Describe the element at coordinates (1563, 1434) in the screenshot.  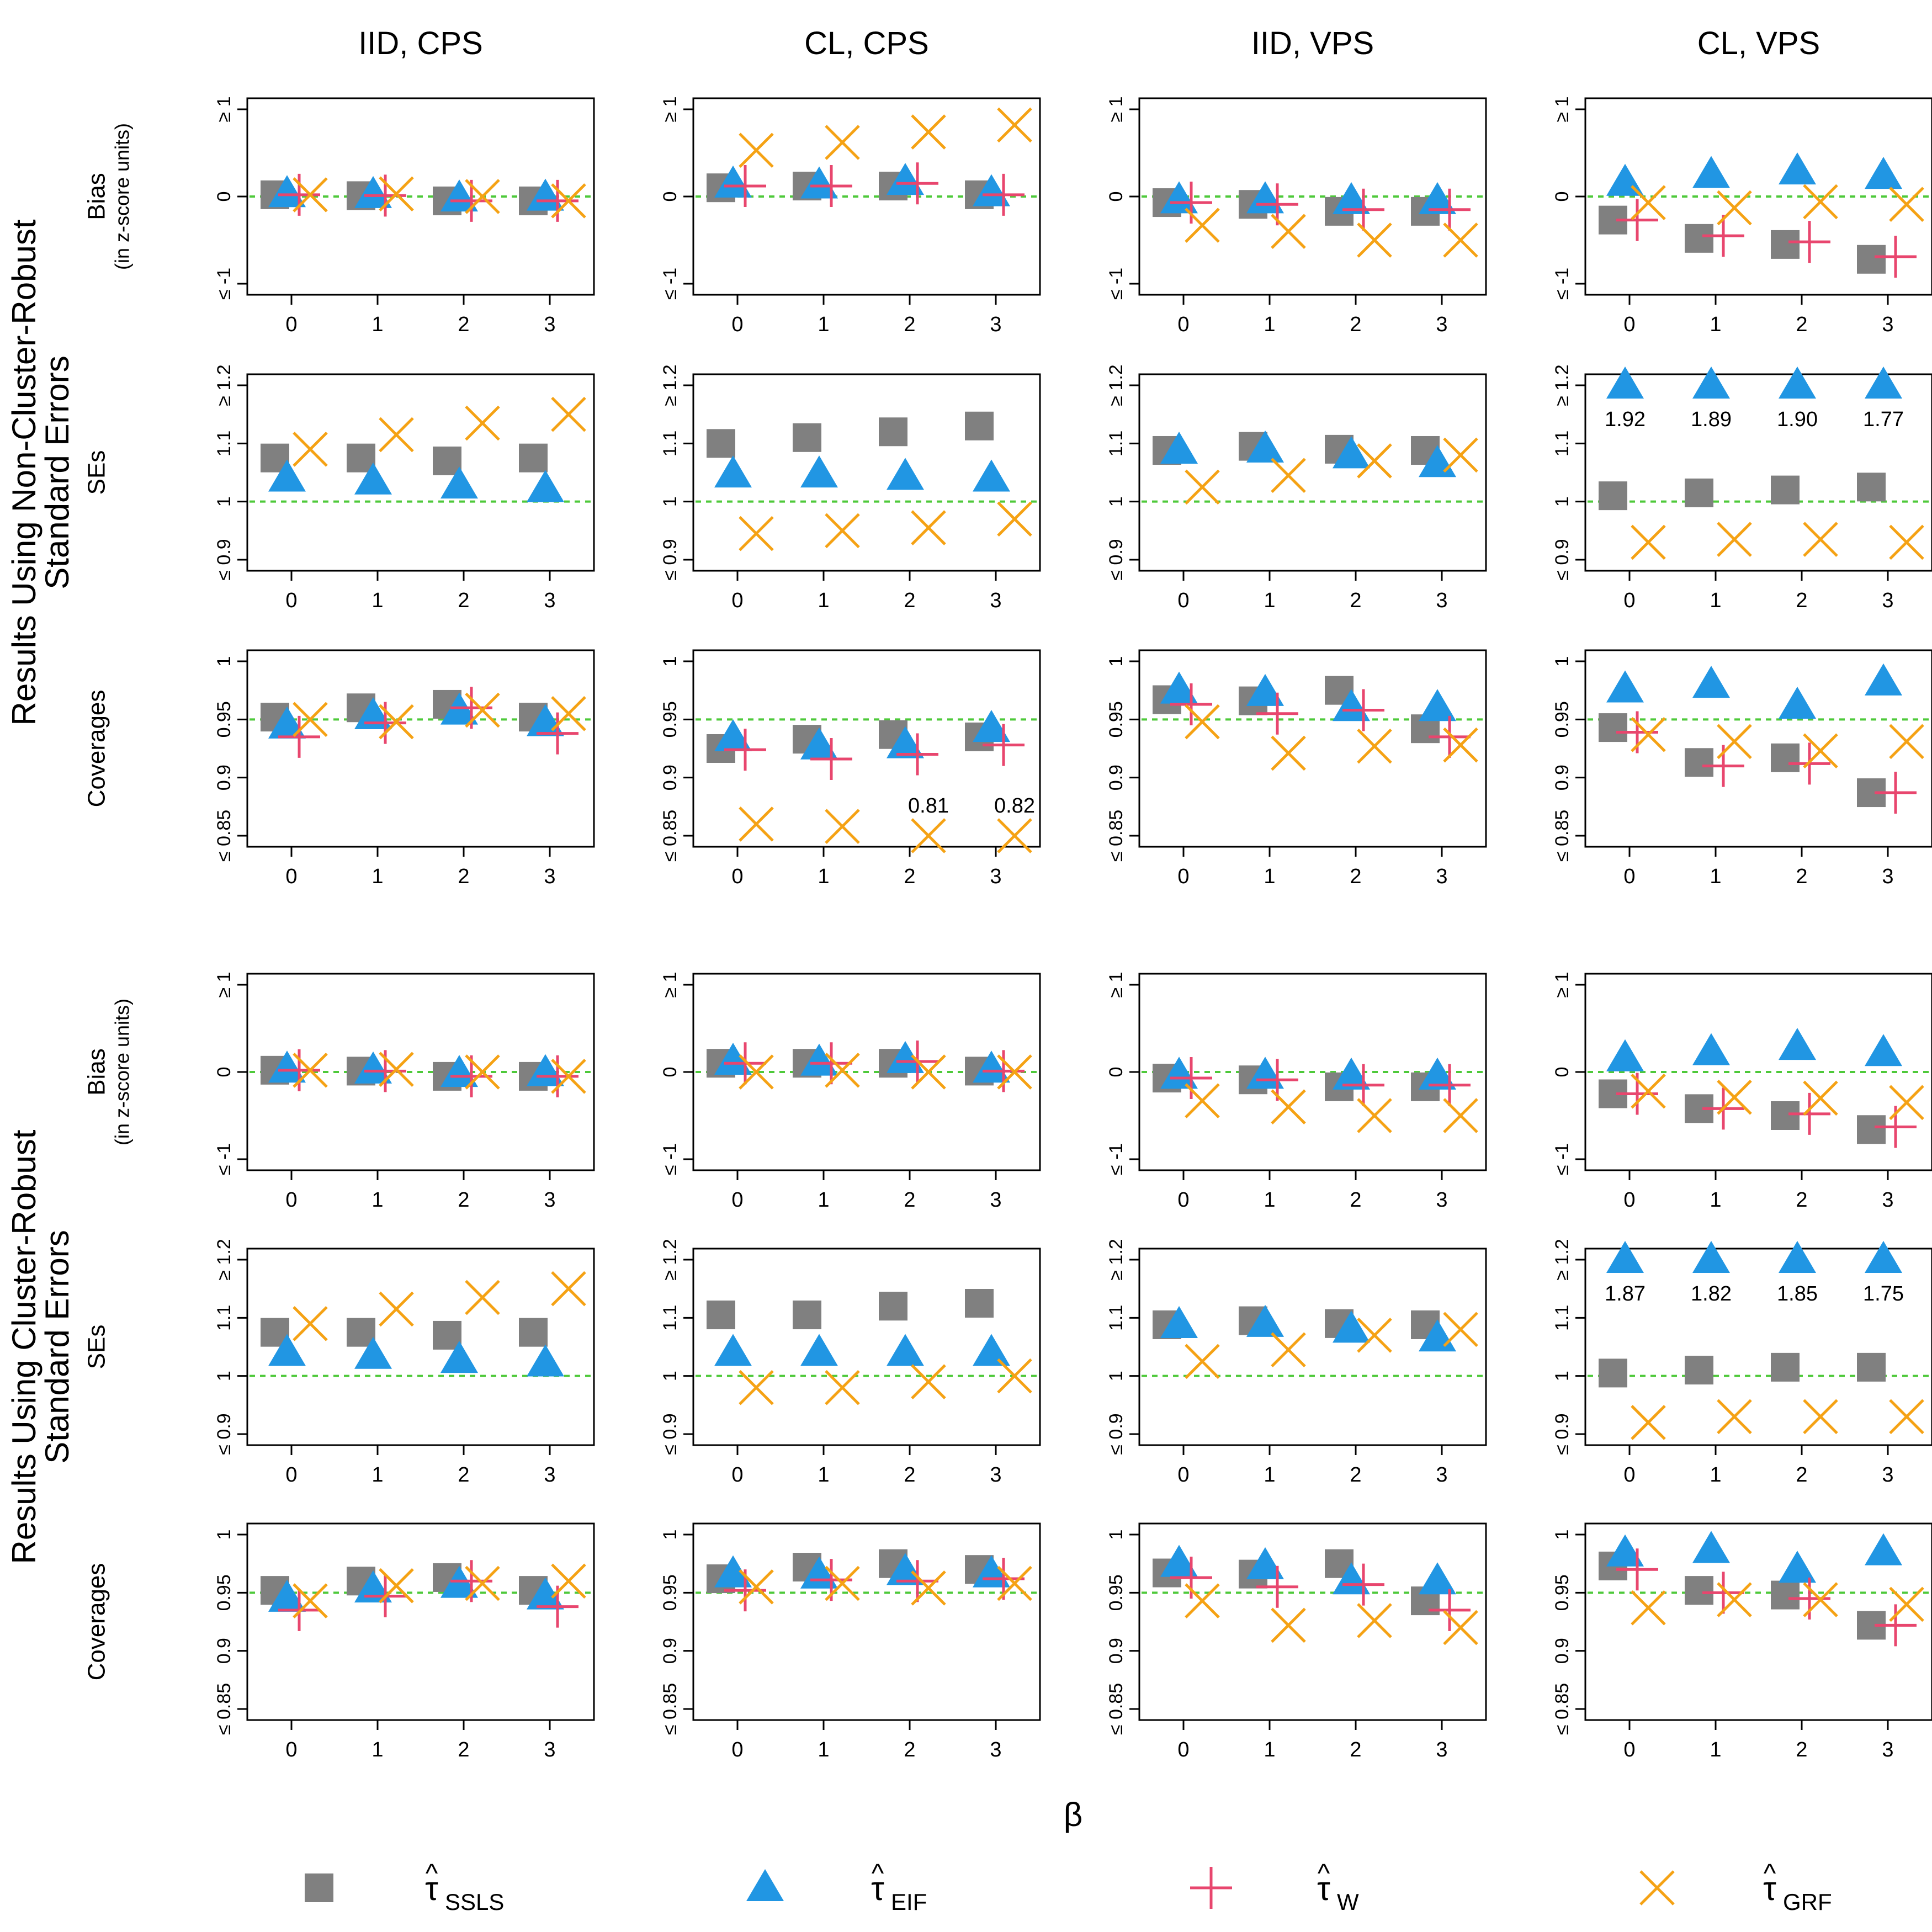
I see `y-tick-label: ≤ 0.9` at that location.